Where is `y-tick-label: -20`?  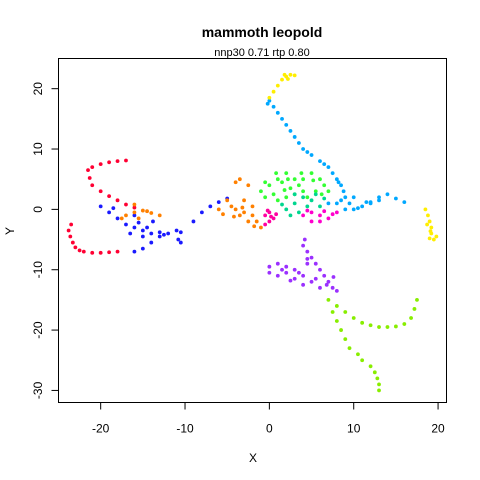 y-tick-label: -20 is located at coordinates (38, 330).